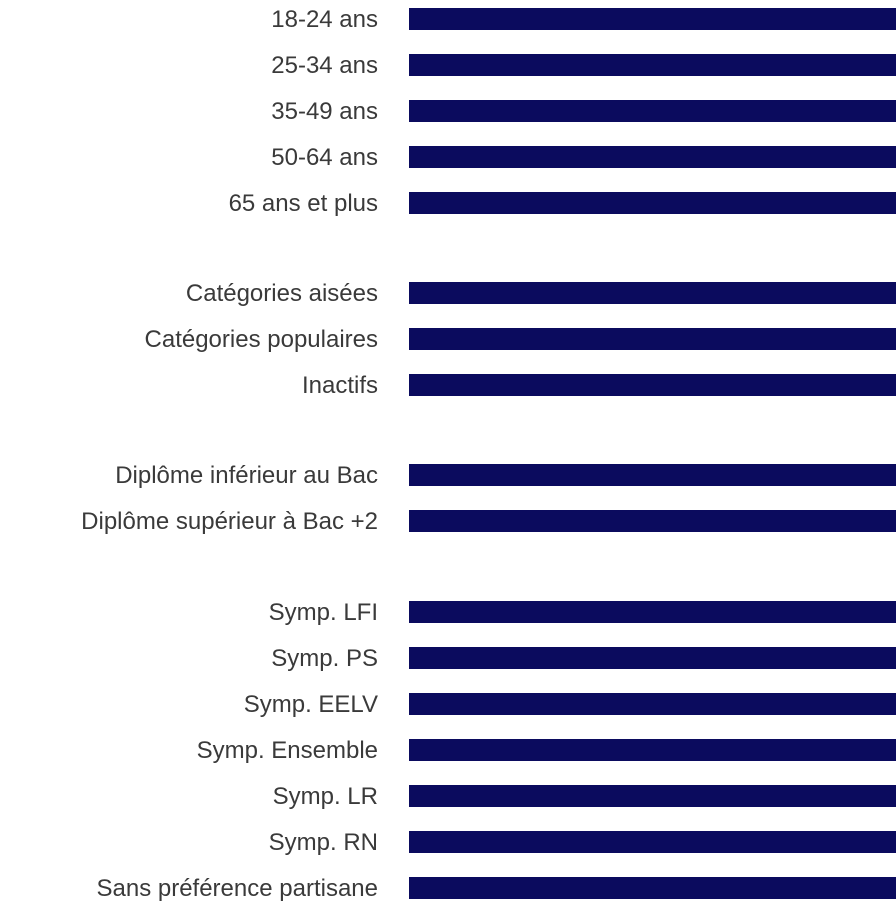 This screenshot has height=903, width=896. I want to click on category-label: 50-64 ans, so click(324, 157).